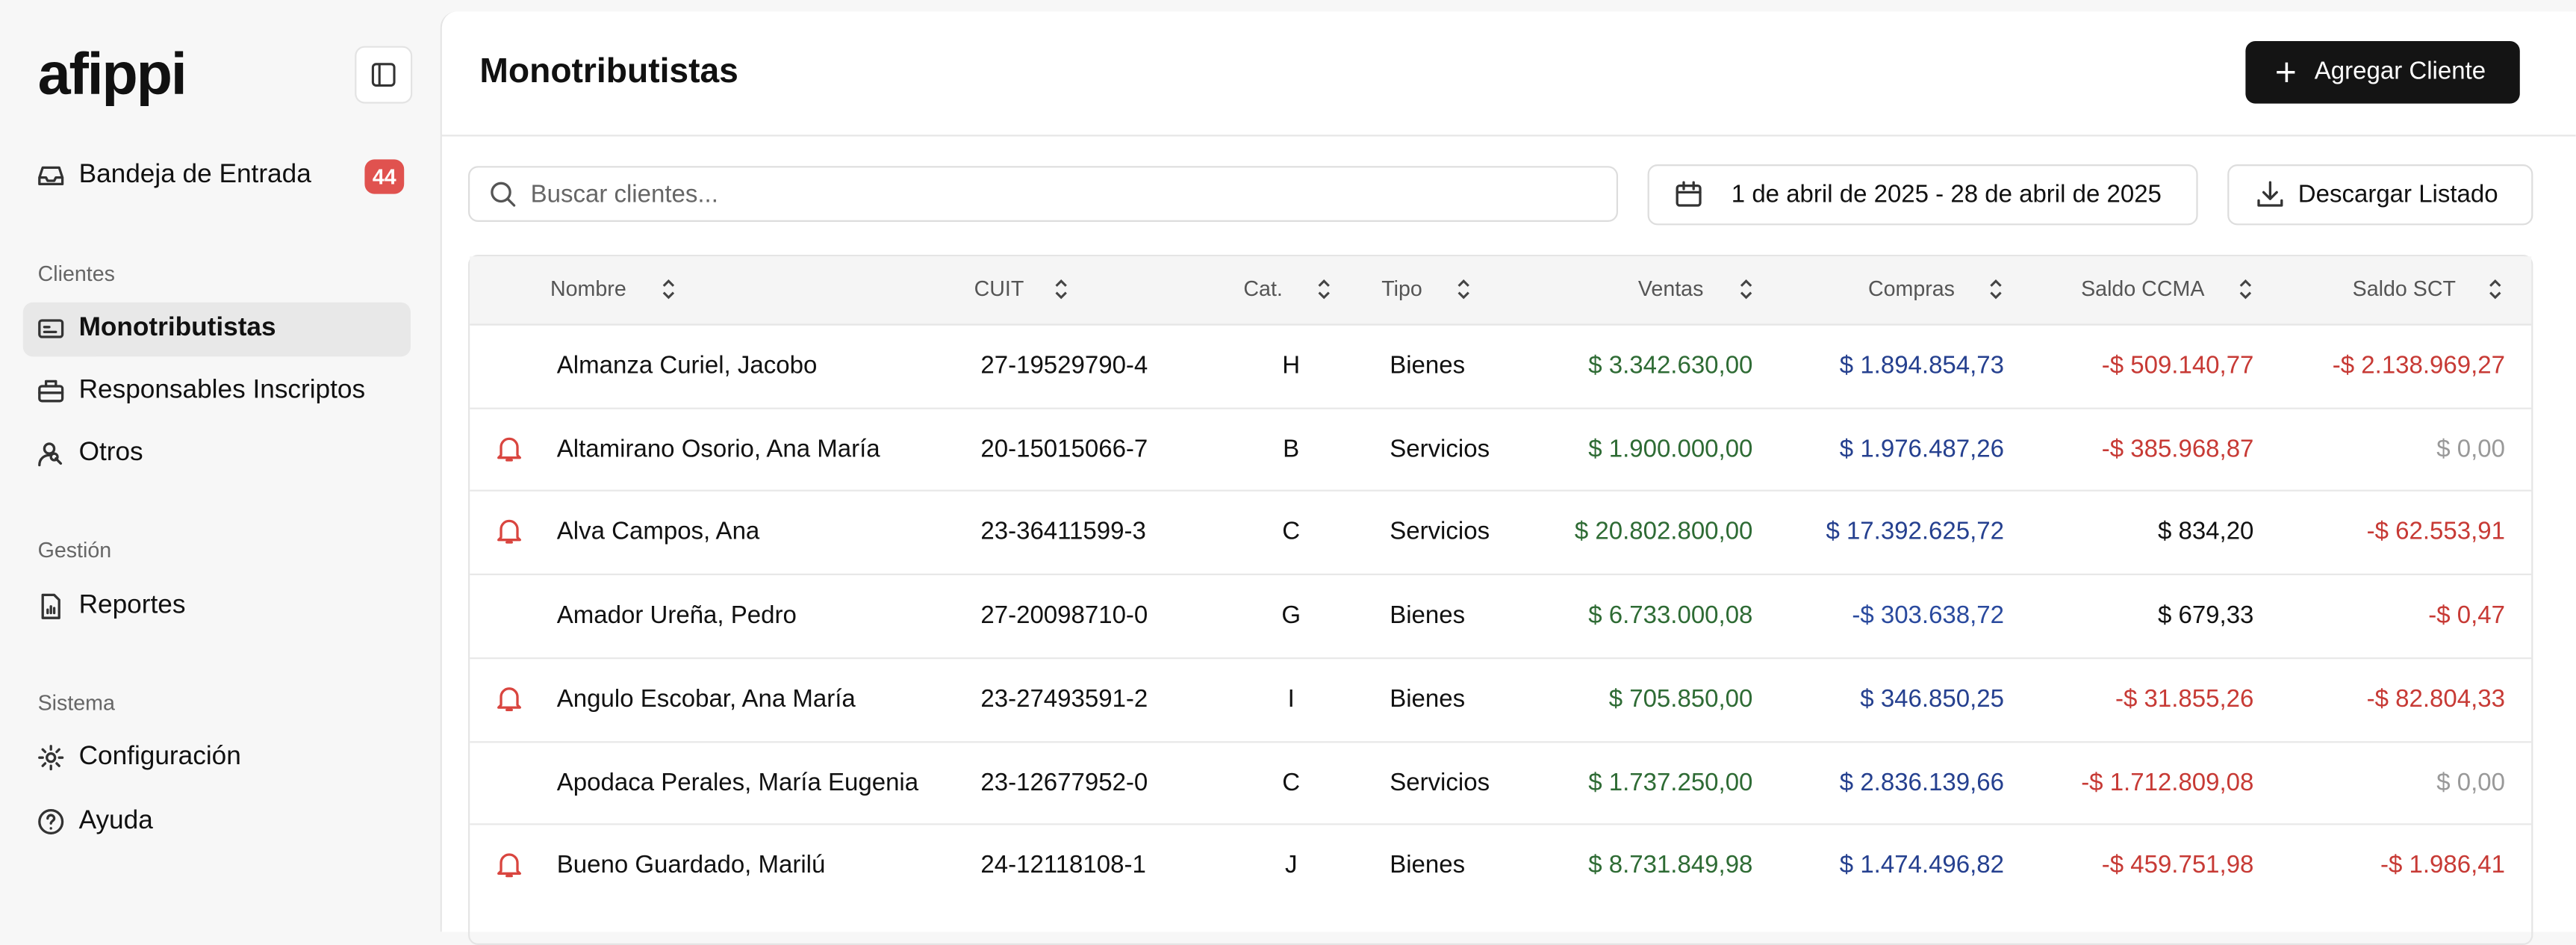 Image resolution: width=2576 pixels, height=945 pixels. What do you see at coordinates (1689, 194) in the screenshot?
I see `calendar-icon` at bounding box center [1689, 194].